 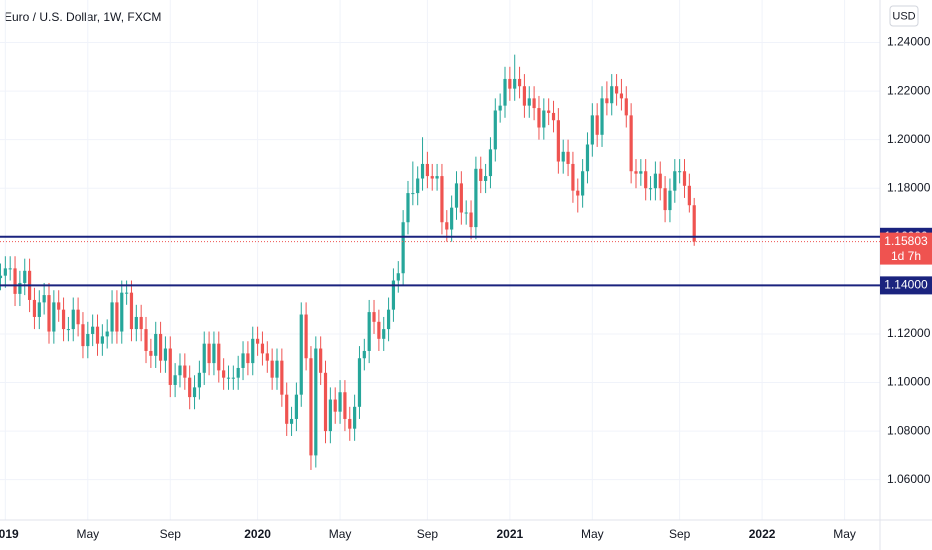 What do you see at coordinates (903, 16) in the screenshot?
I see `currency-label: USD` at bounding box center [903, 16].